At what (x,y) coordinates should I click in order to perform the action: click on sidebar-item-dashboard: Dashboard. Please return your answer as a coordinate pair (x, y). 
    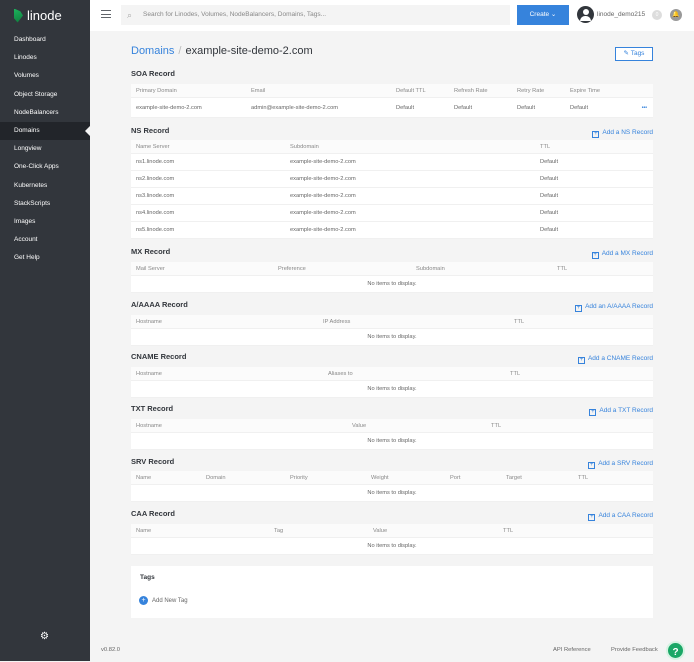
    Looking at the image, I should click on (30, 39).